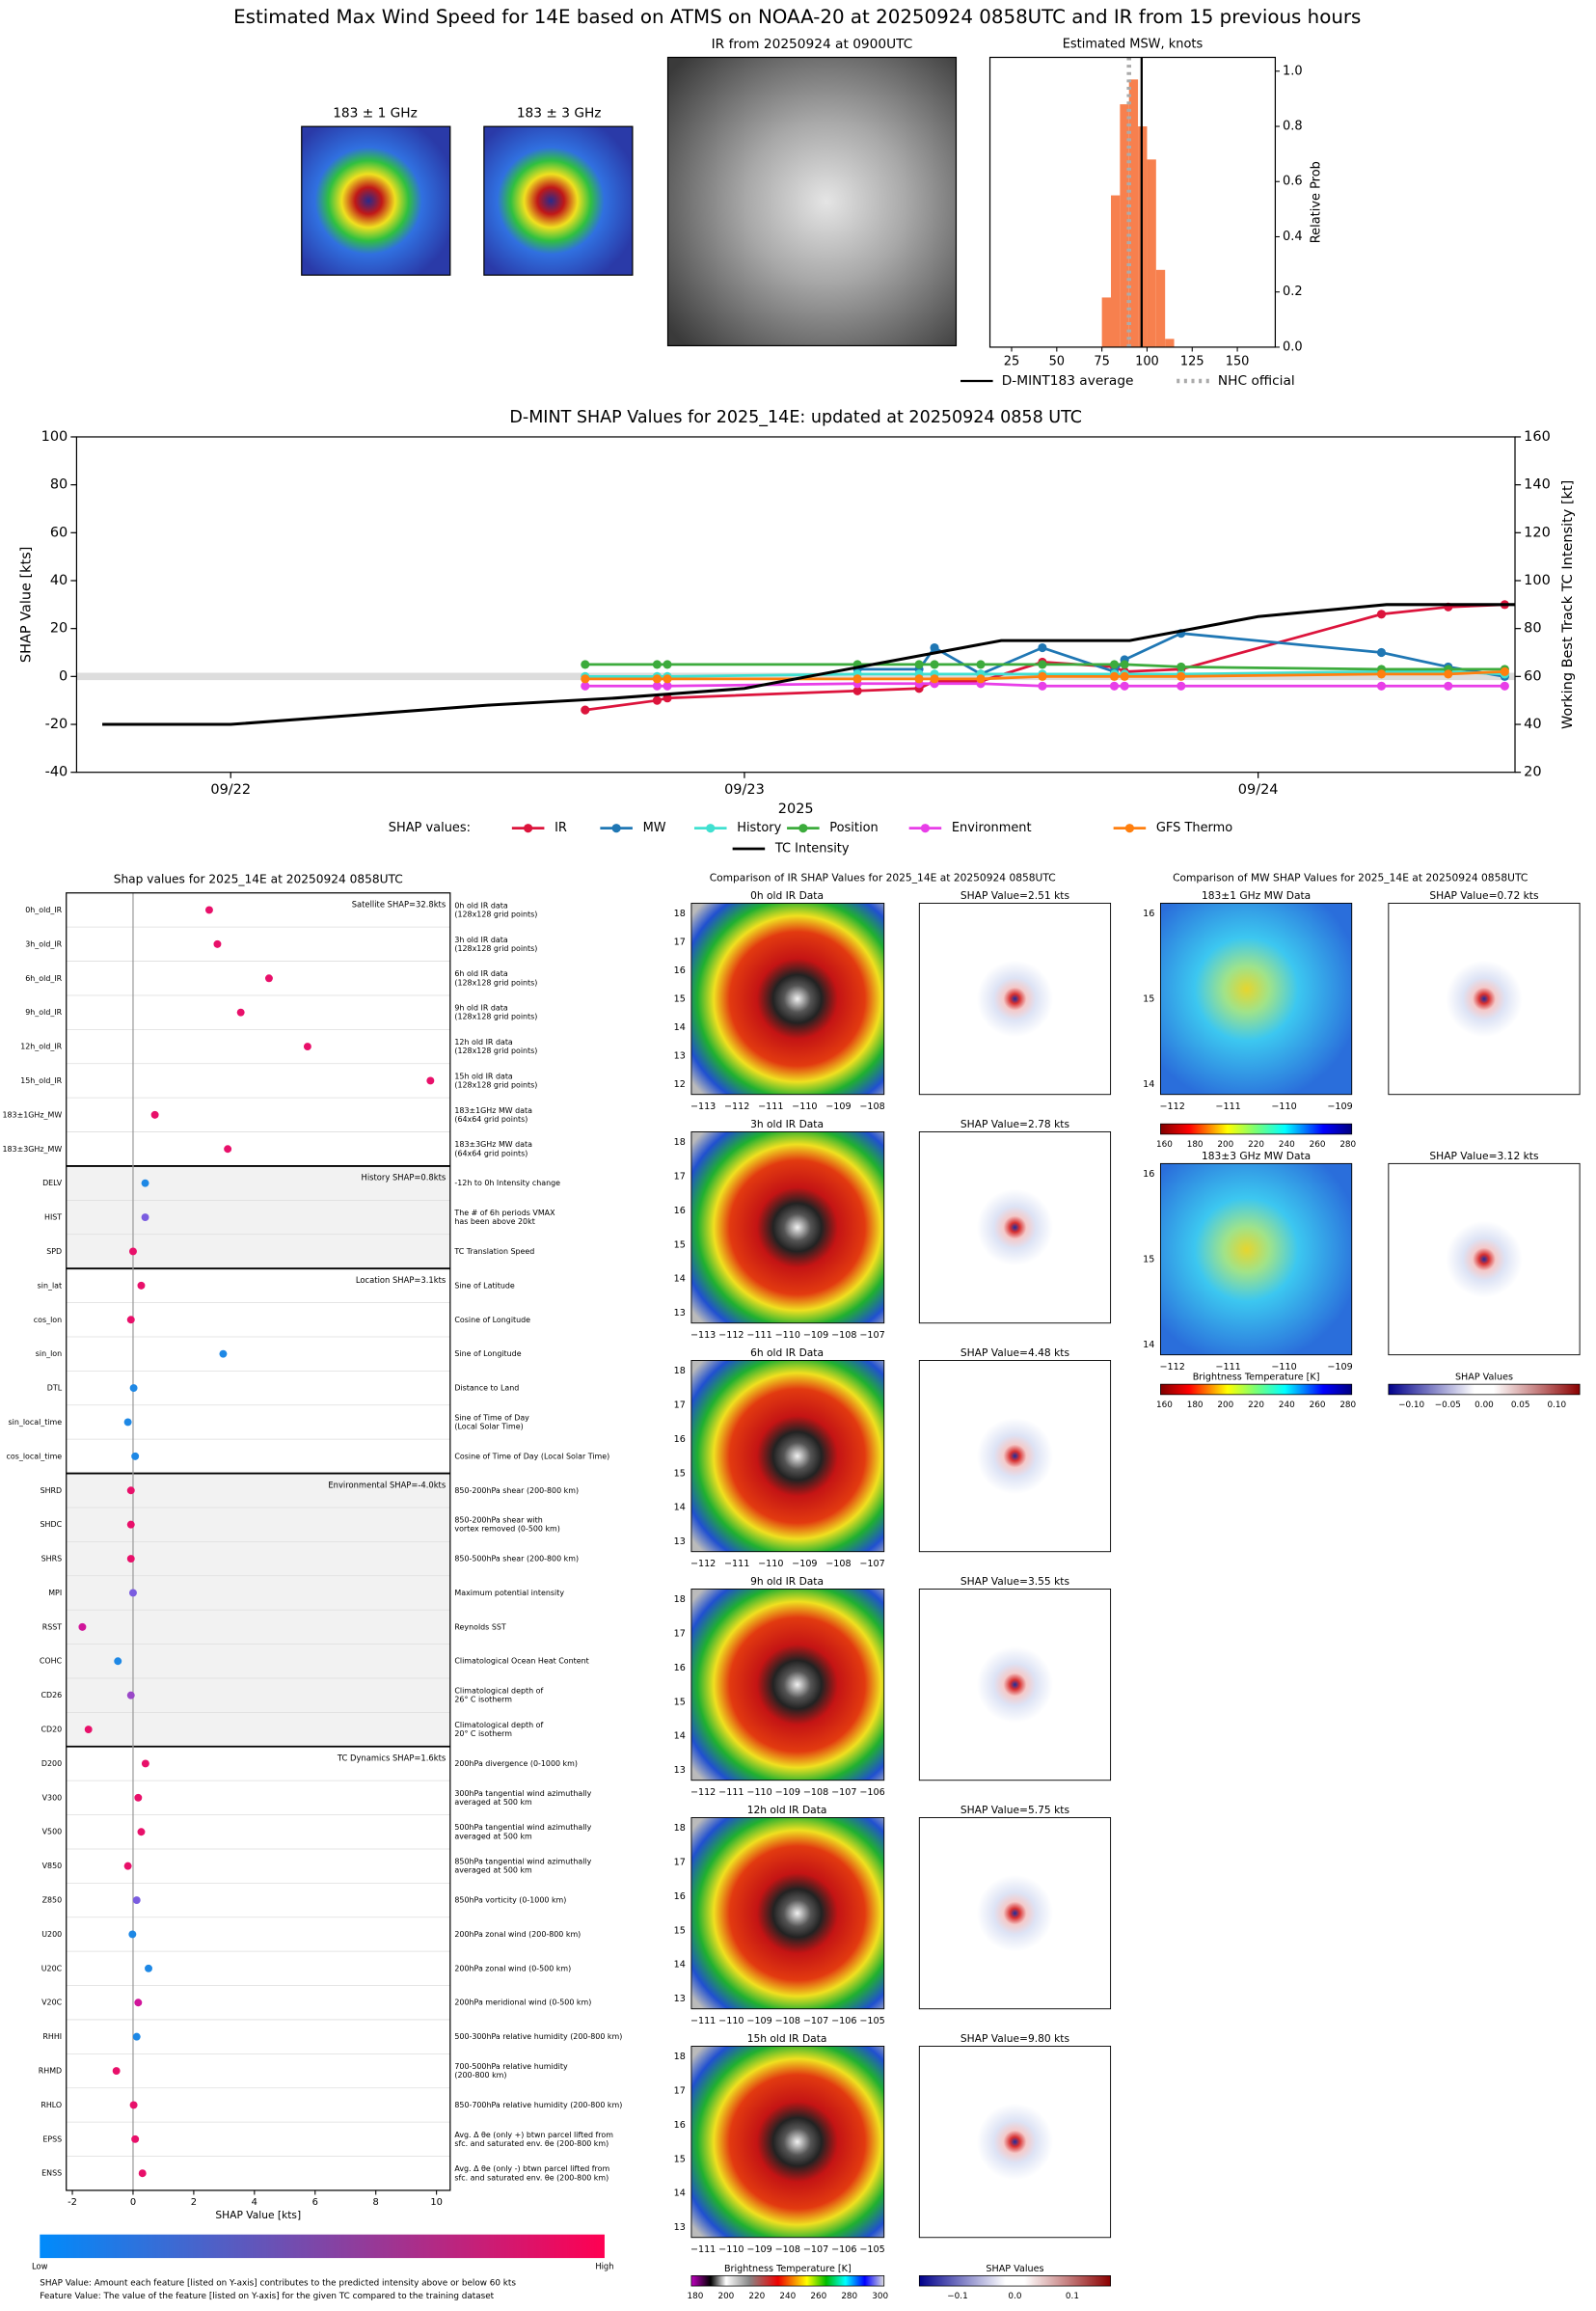 The image size is (1596, 2311). What do you see at coordinates (492, 1418) in the screenshot?
I see `feature-description: Sine of Time of Day` at bounding box center [492, 1418].